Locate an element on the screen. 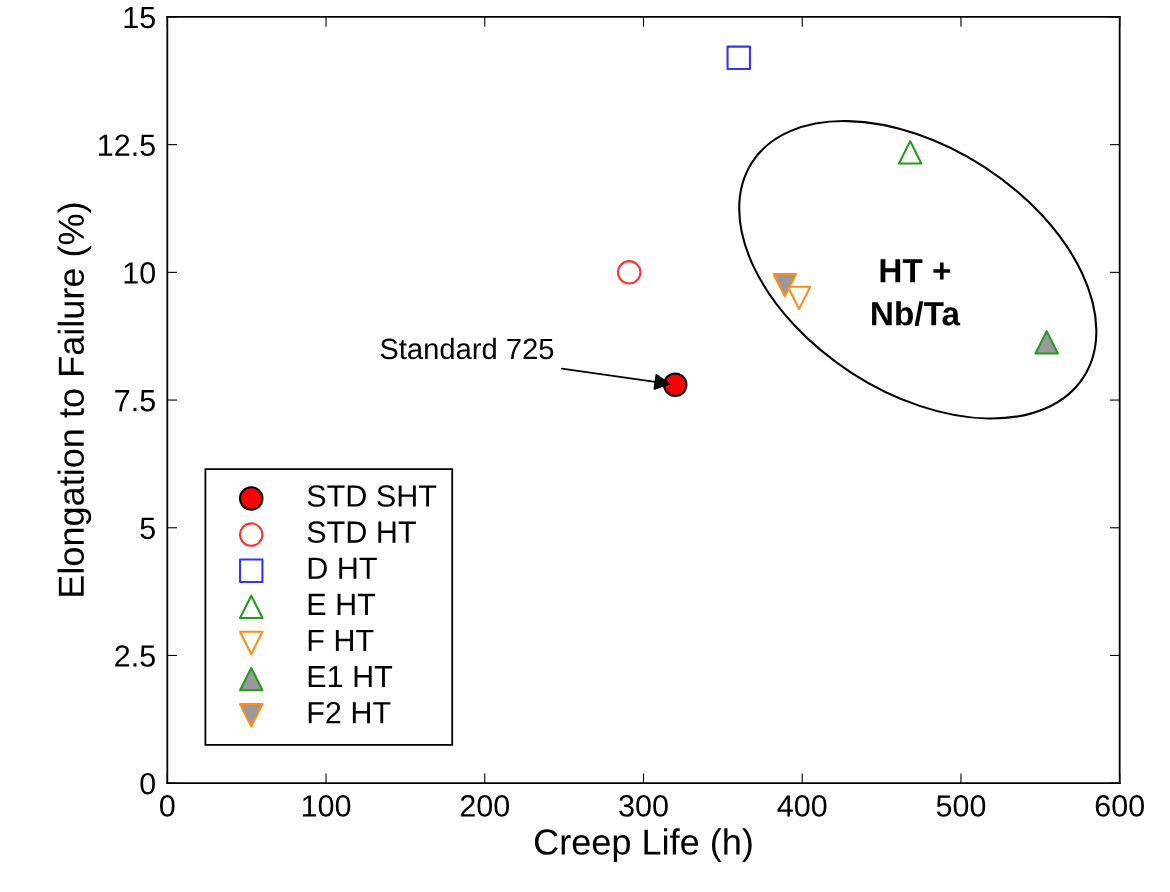 The image size is (1170, 892). x-tick-label: 300 is located at coordinates (643, 806).